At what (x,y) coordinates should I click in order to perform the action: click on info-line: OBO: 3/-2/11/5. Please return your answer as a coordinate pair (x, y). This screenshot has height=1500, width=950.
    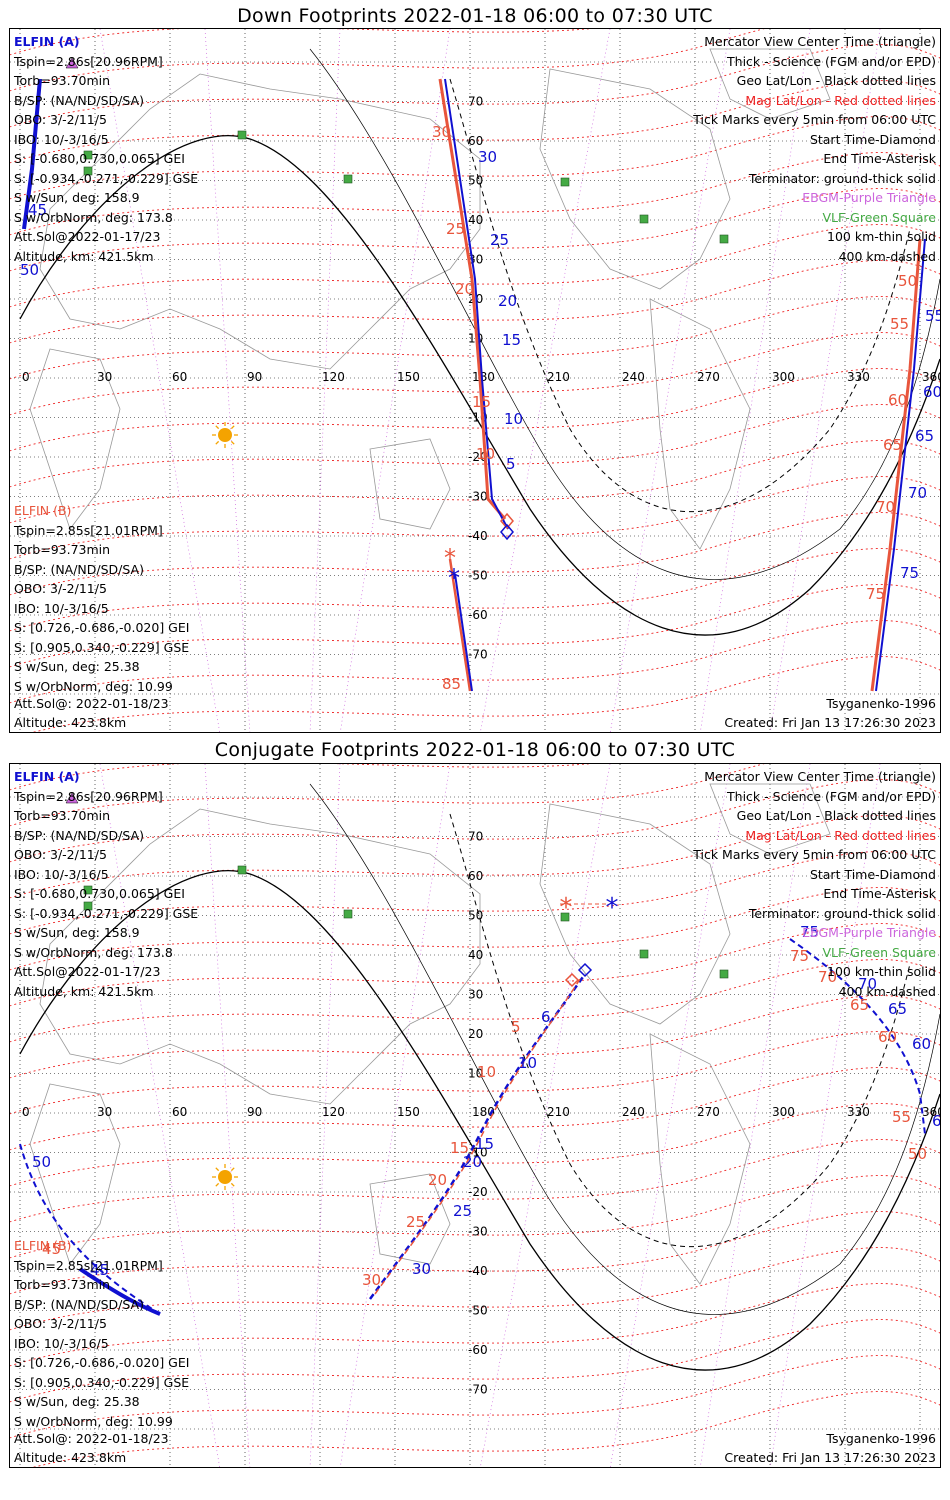
    Looking at the image, I should click on (60, 588).